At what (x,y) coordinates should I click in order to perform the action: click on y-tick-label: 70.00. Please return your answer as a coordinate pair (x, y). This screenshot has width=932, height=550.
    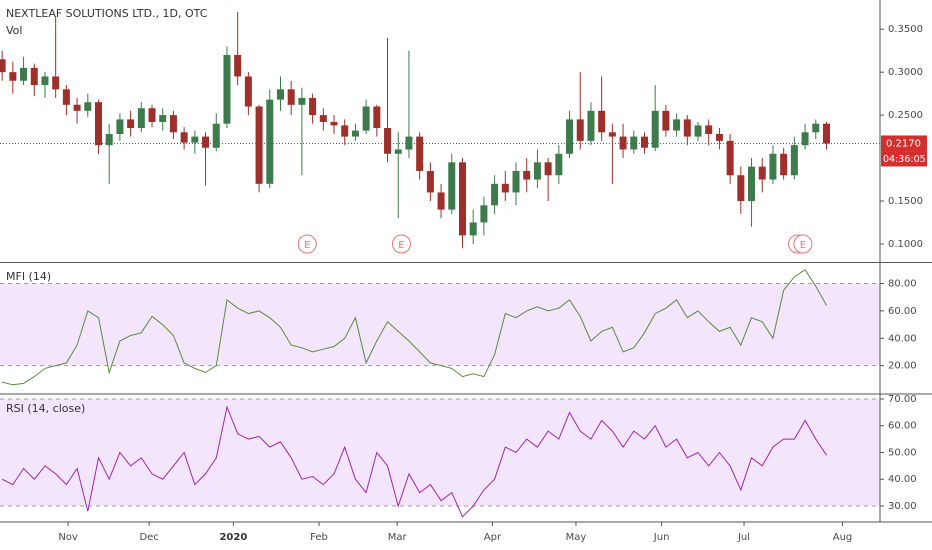
    Looking at the image, I should click on (902, 399).